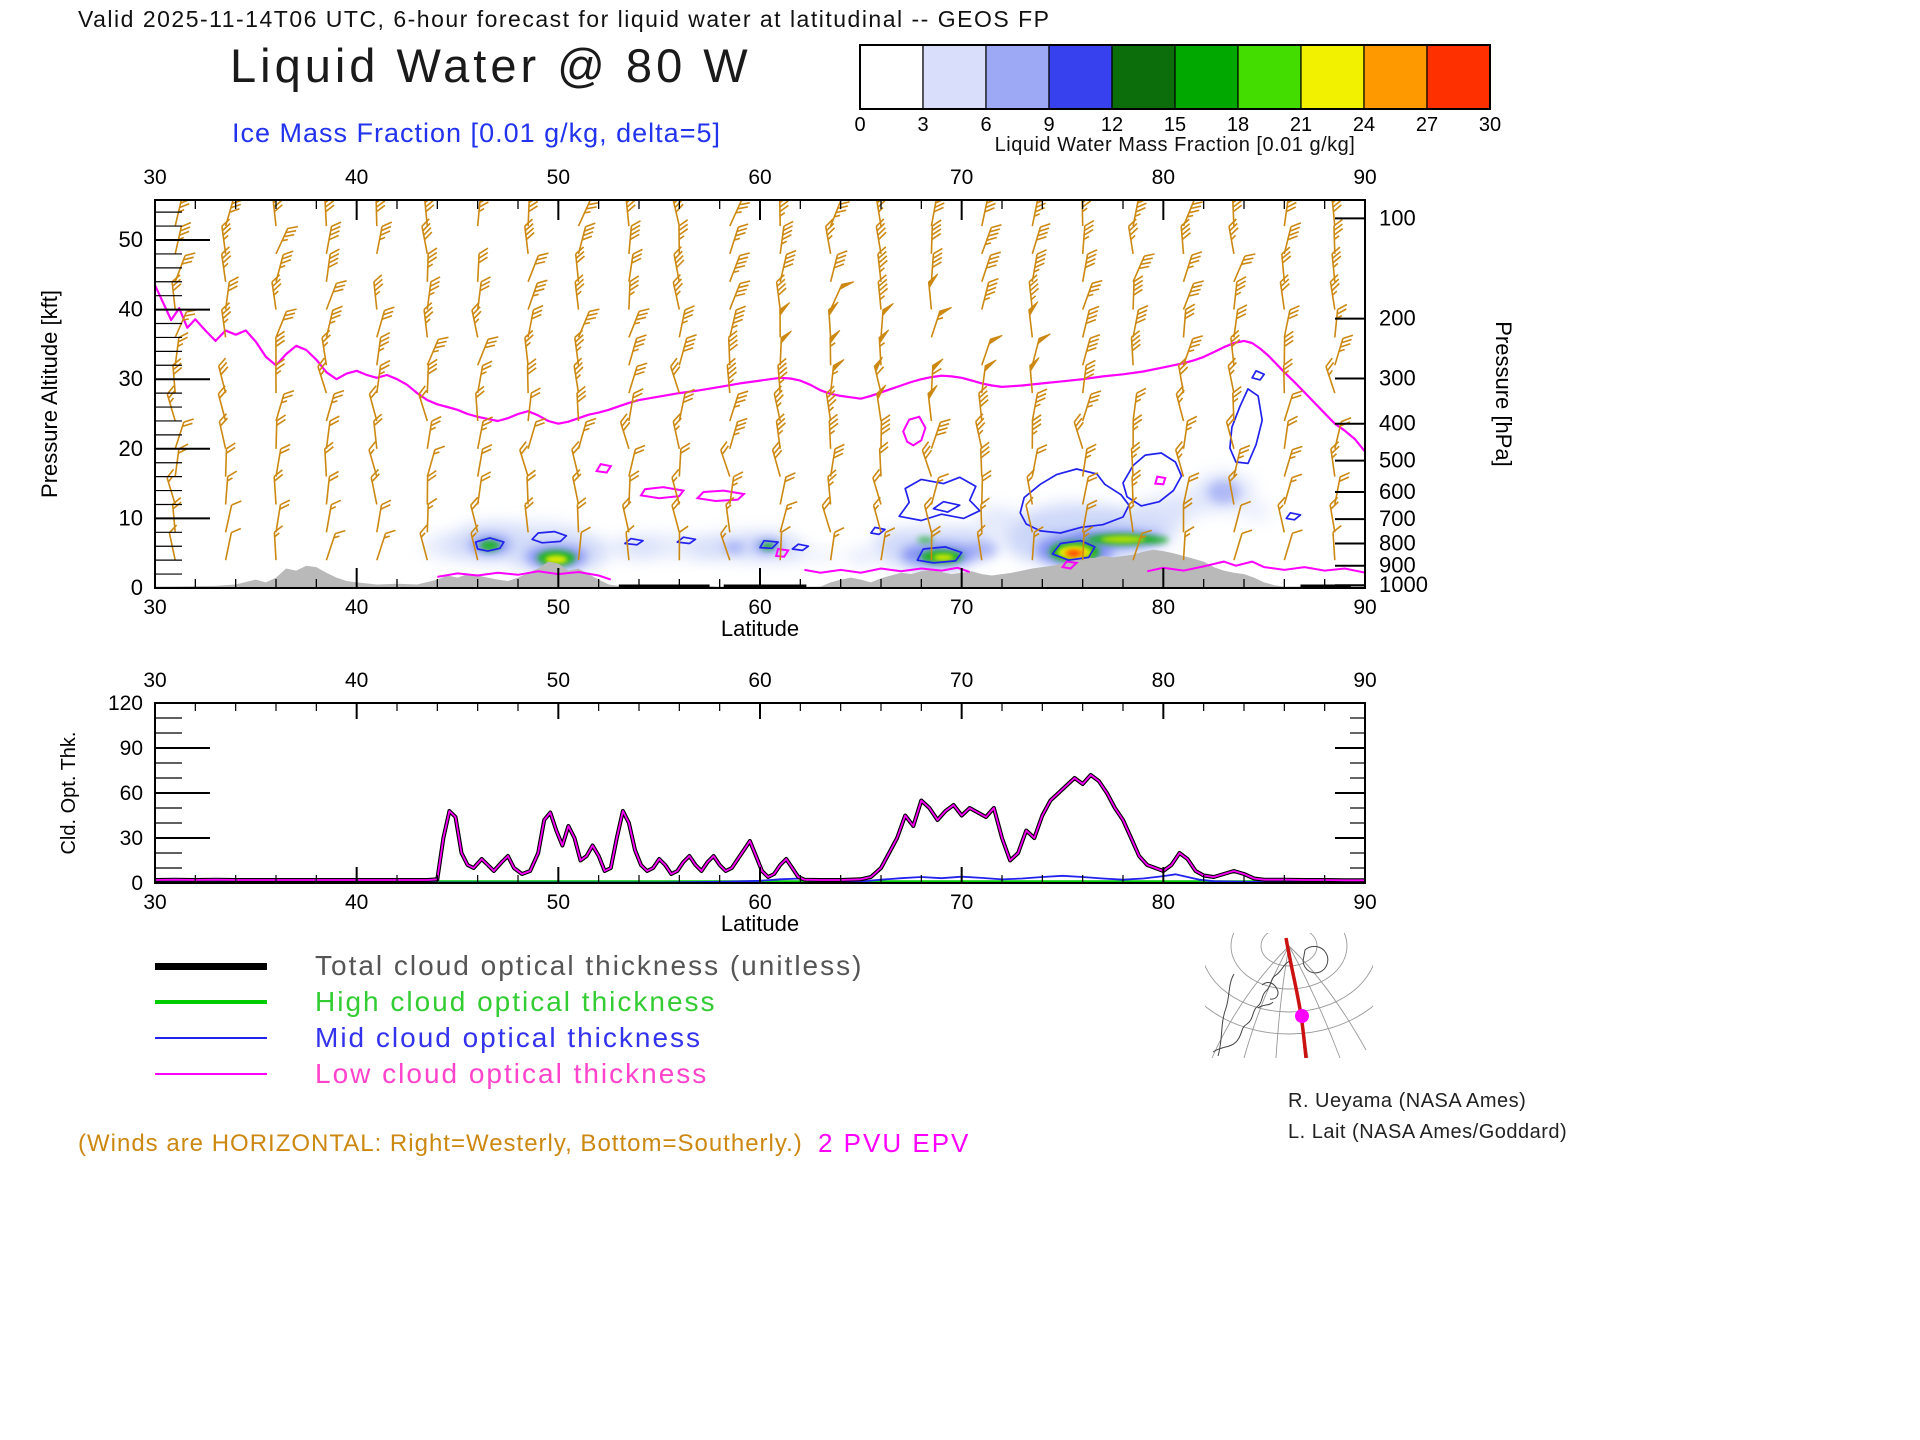 The width and height of the screenshot is (1920, 1440). I want to click on cld-y-tick-label: 60, so click(131, 793).